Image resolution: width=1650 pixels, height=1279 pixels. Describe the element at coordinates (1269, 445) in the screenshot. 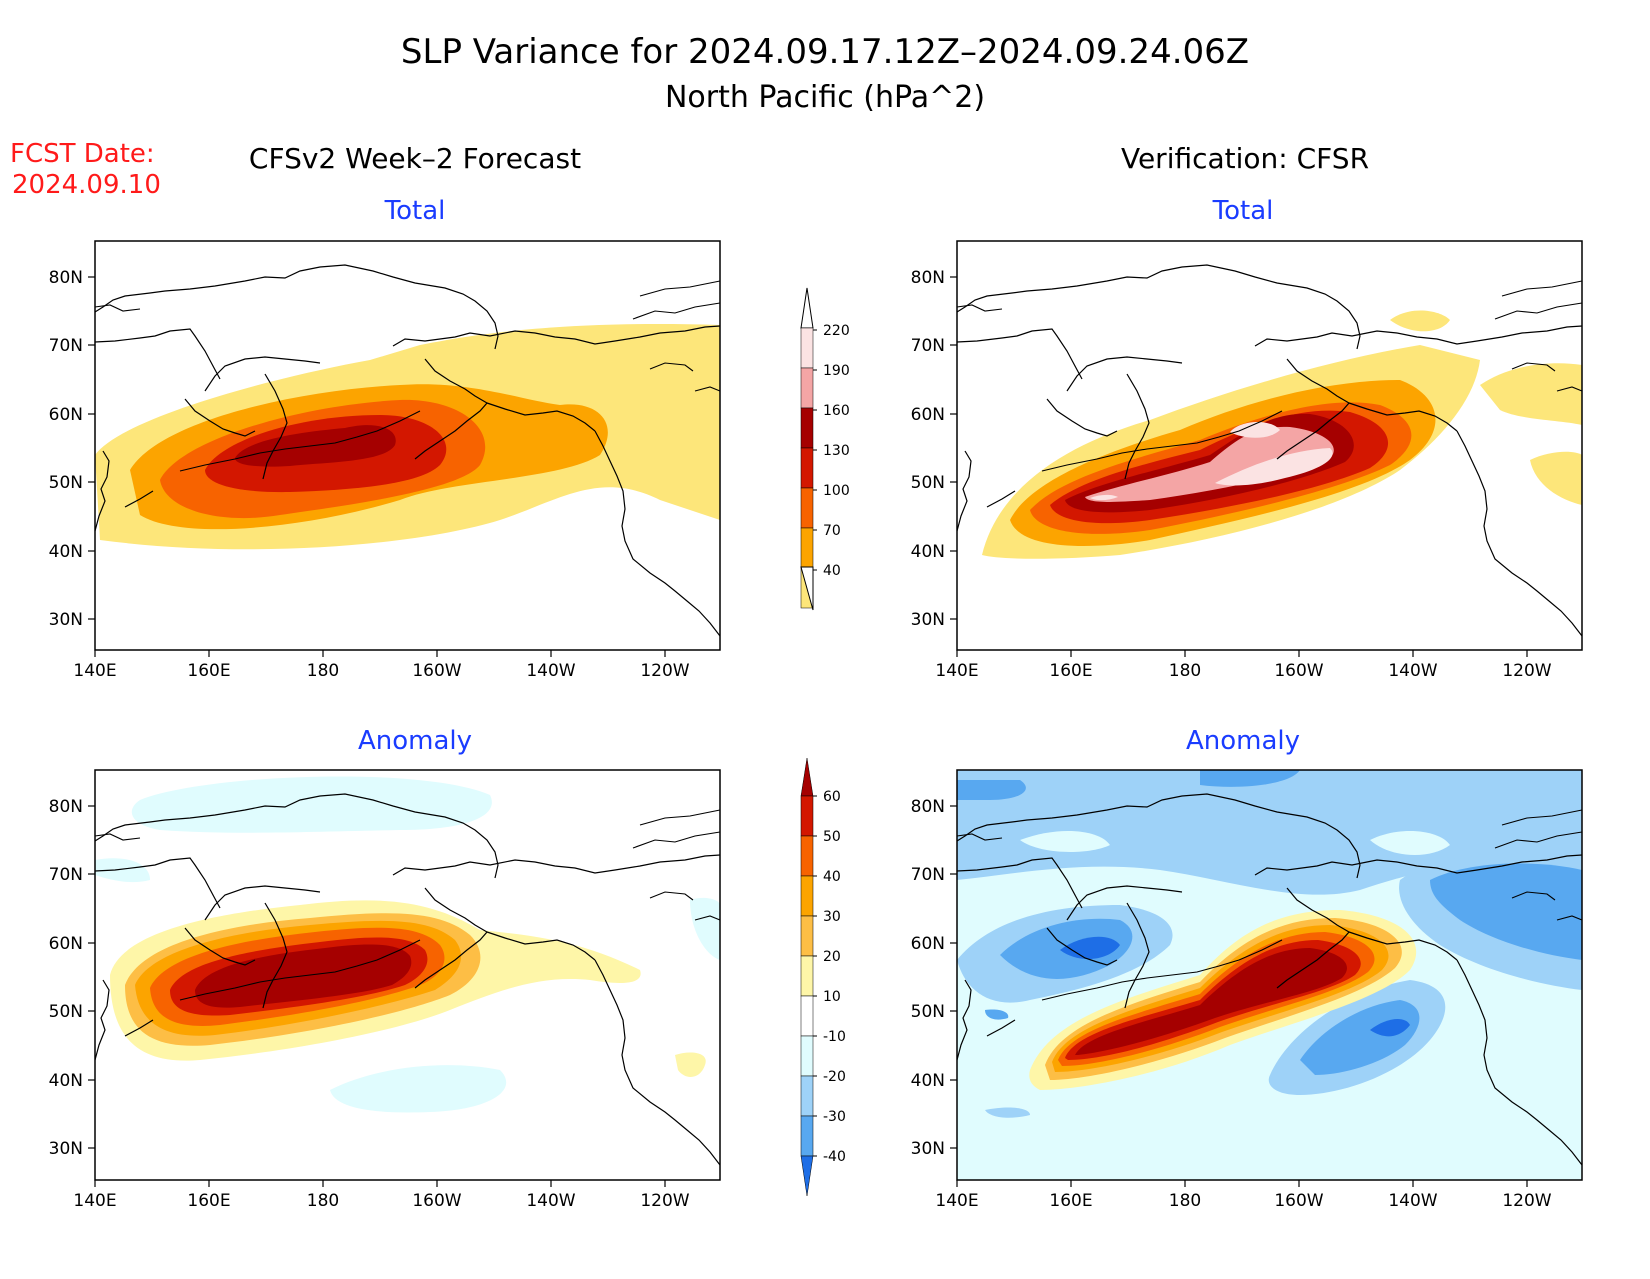

I see `verification-total-map` at that location.